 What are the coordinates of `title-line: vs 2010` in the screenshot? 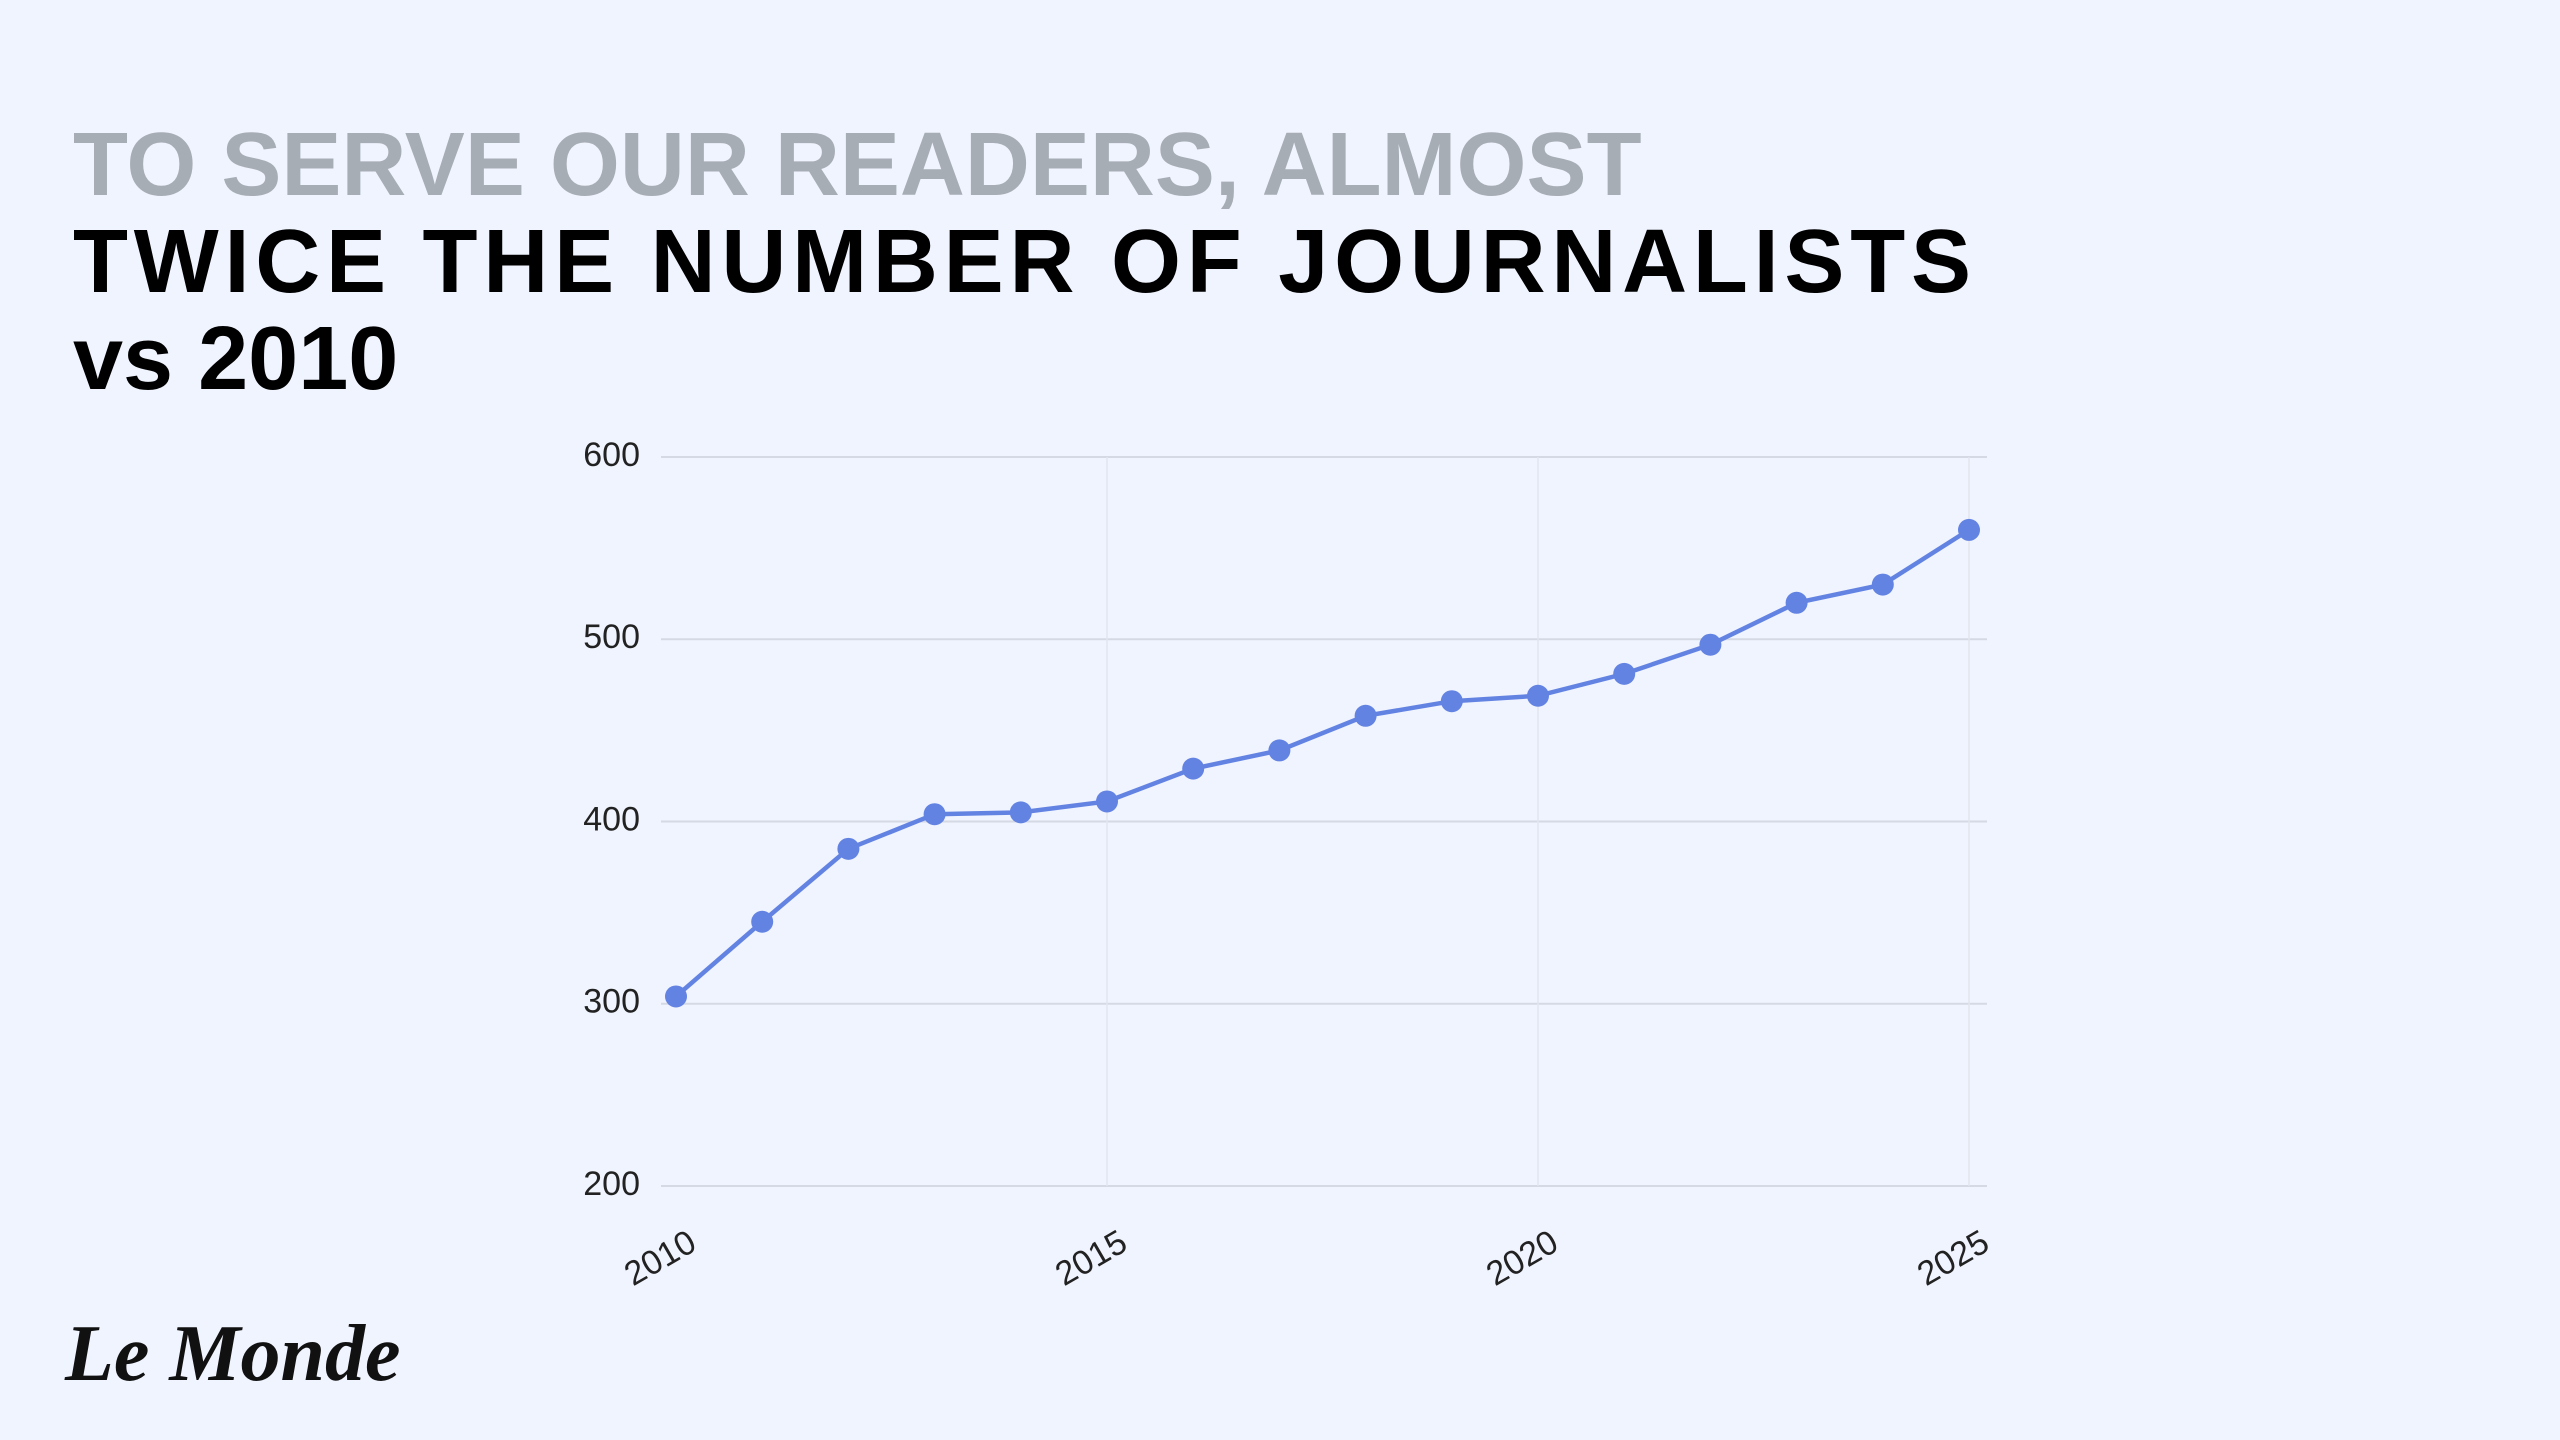 It's located at (235, 359).